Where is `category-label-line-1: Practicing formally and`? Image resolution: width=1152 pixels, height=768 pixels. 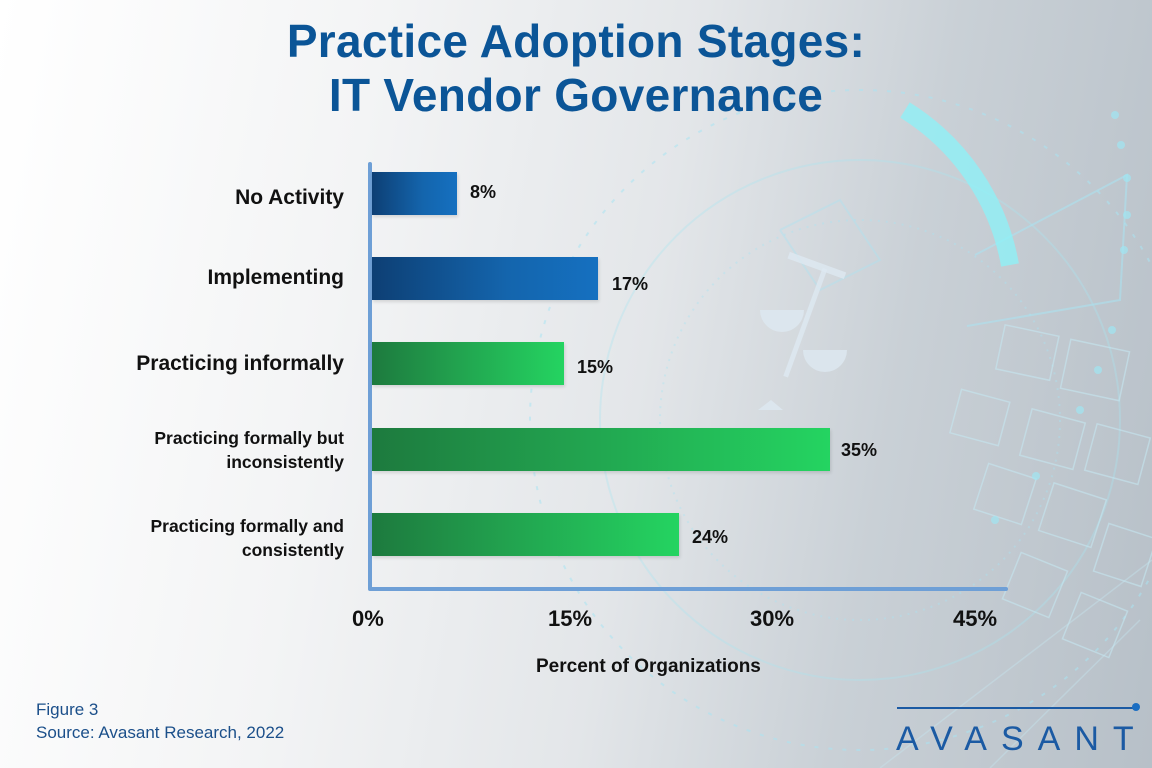
category-label-line-1: Practicing formally and is located at coordinates (247, 526).